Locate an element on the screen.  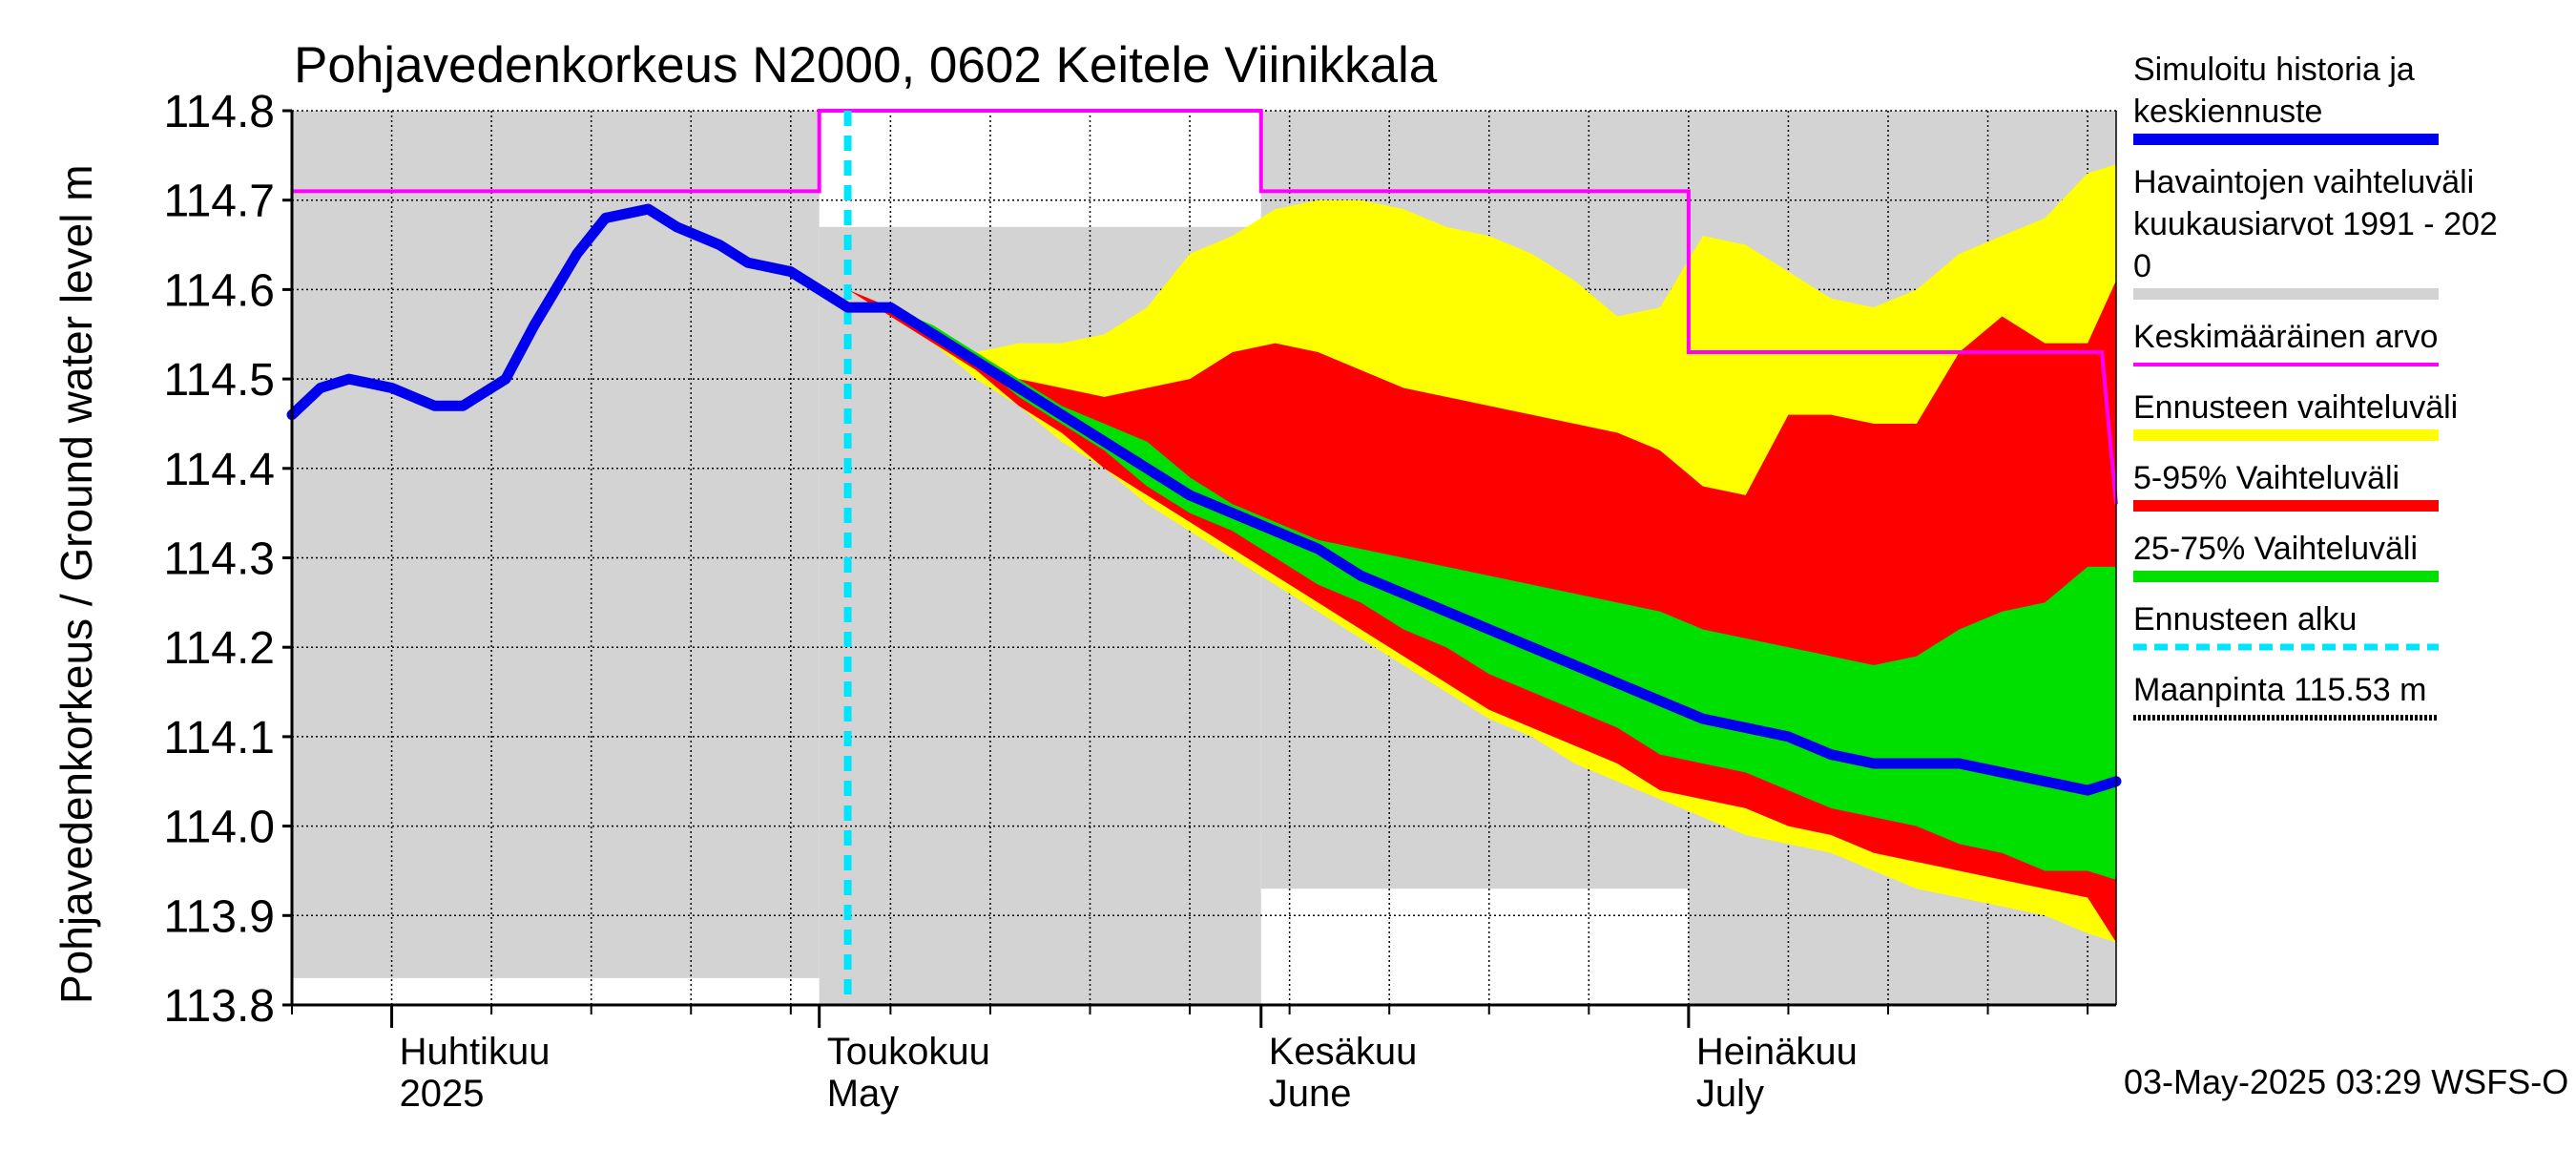
y-tick-label: 113.9 is located at coordinates (219, 916).